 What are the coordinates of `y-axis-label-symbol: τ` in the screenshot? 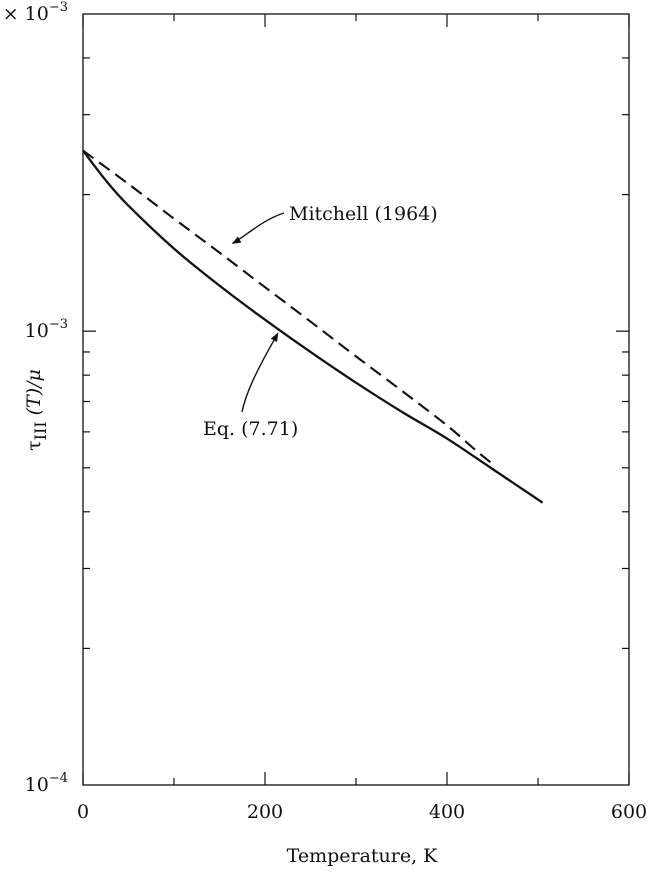 It's located at (34, 445).